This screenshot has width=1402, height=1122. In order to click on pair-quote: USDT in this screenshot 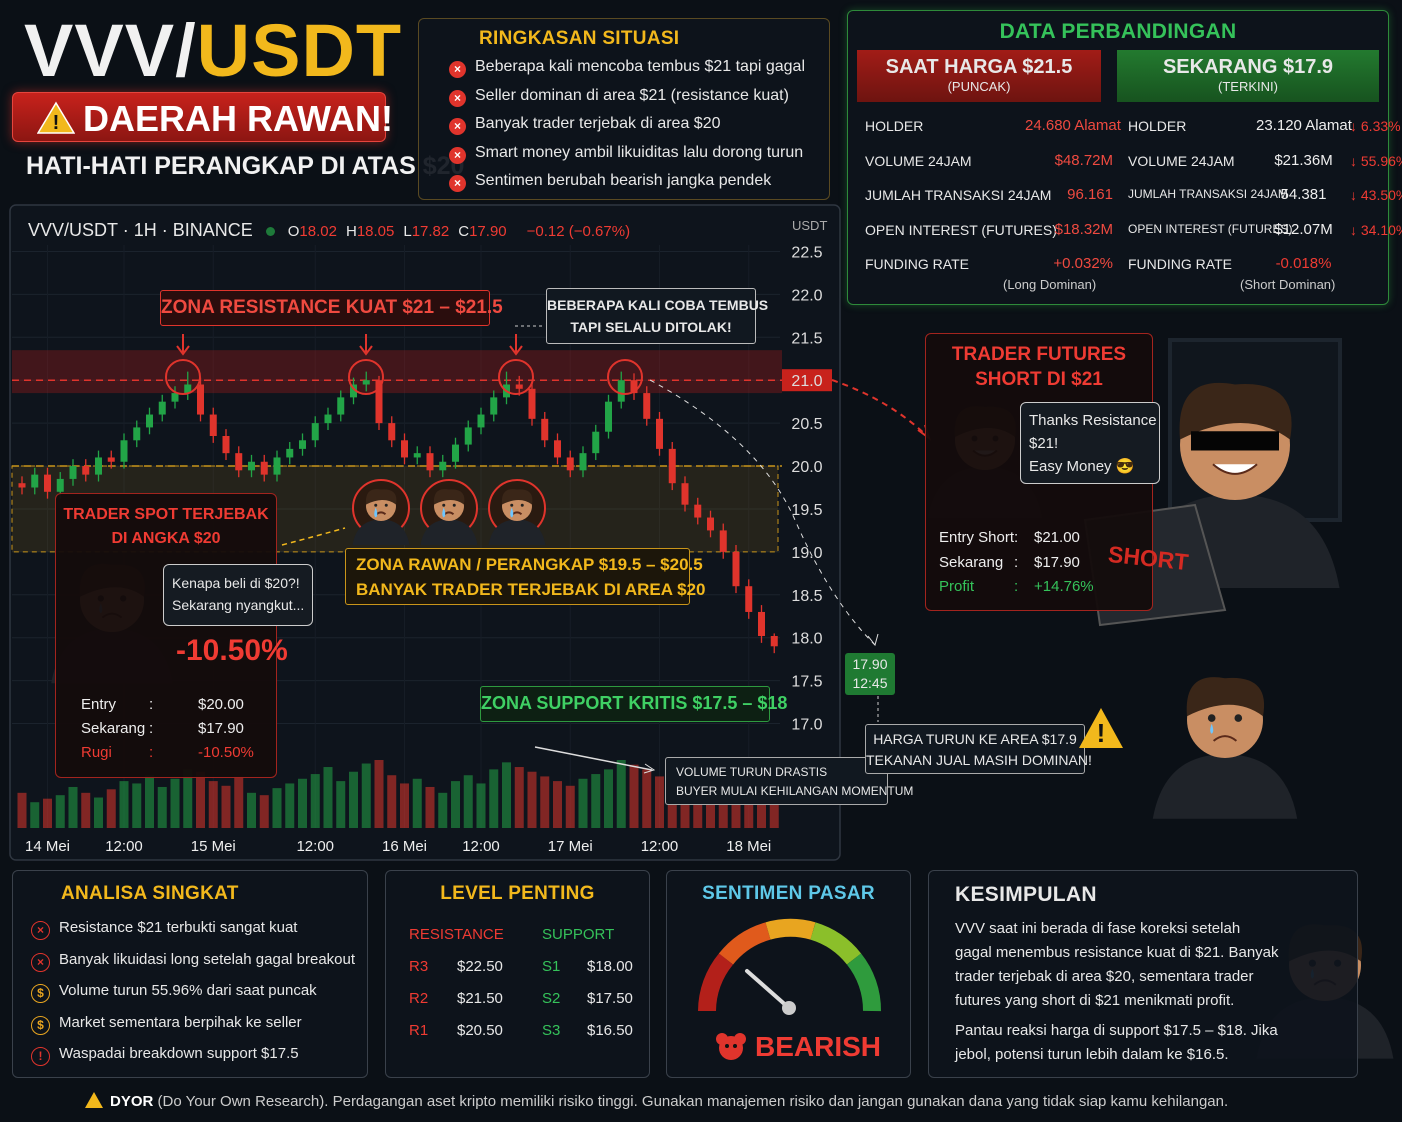, I will do `click(299, 50)`.